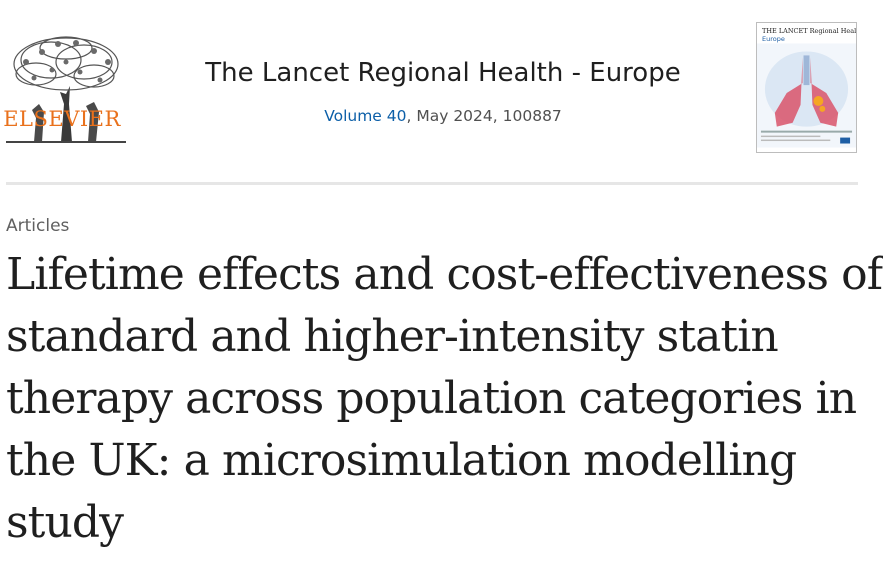 Image resolution: width=883 pixels, height=580 pixels. What do you see at coordinates (806, 95) in the screenshot?
I see `lungs-illustration-icon` at bounding box center [806, 95].